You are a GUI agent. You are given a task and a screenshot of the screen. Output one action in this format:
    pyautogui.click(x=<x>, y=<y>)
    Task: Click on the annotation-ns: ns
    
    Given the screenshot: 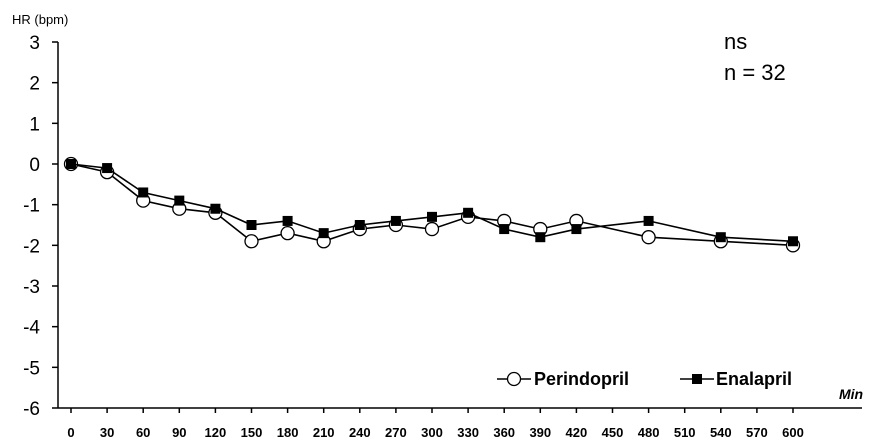 What is the action you would take?
    pyautogui.click(x=735, y=41)
    